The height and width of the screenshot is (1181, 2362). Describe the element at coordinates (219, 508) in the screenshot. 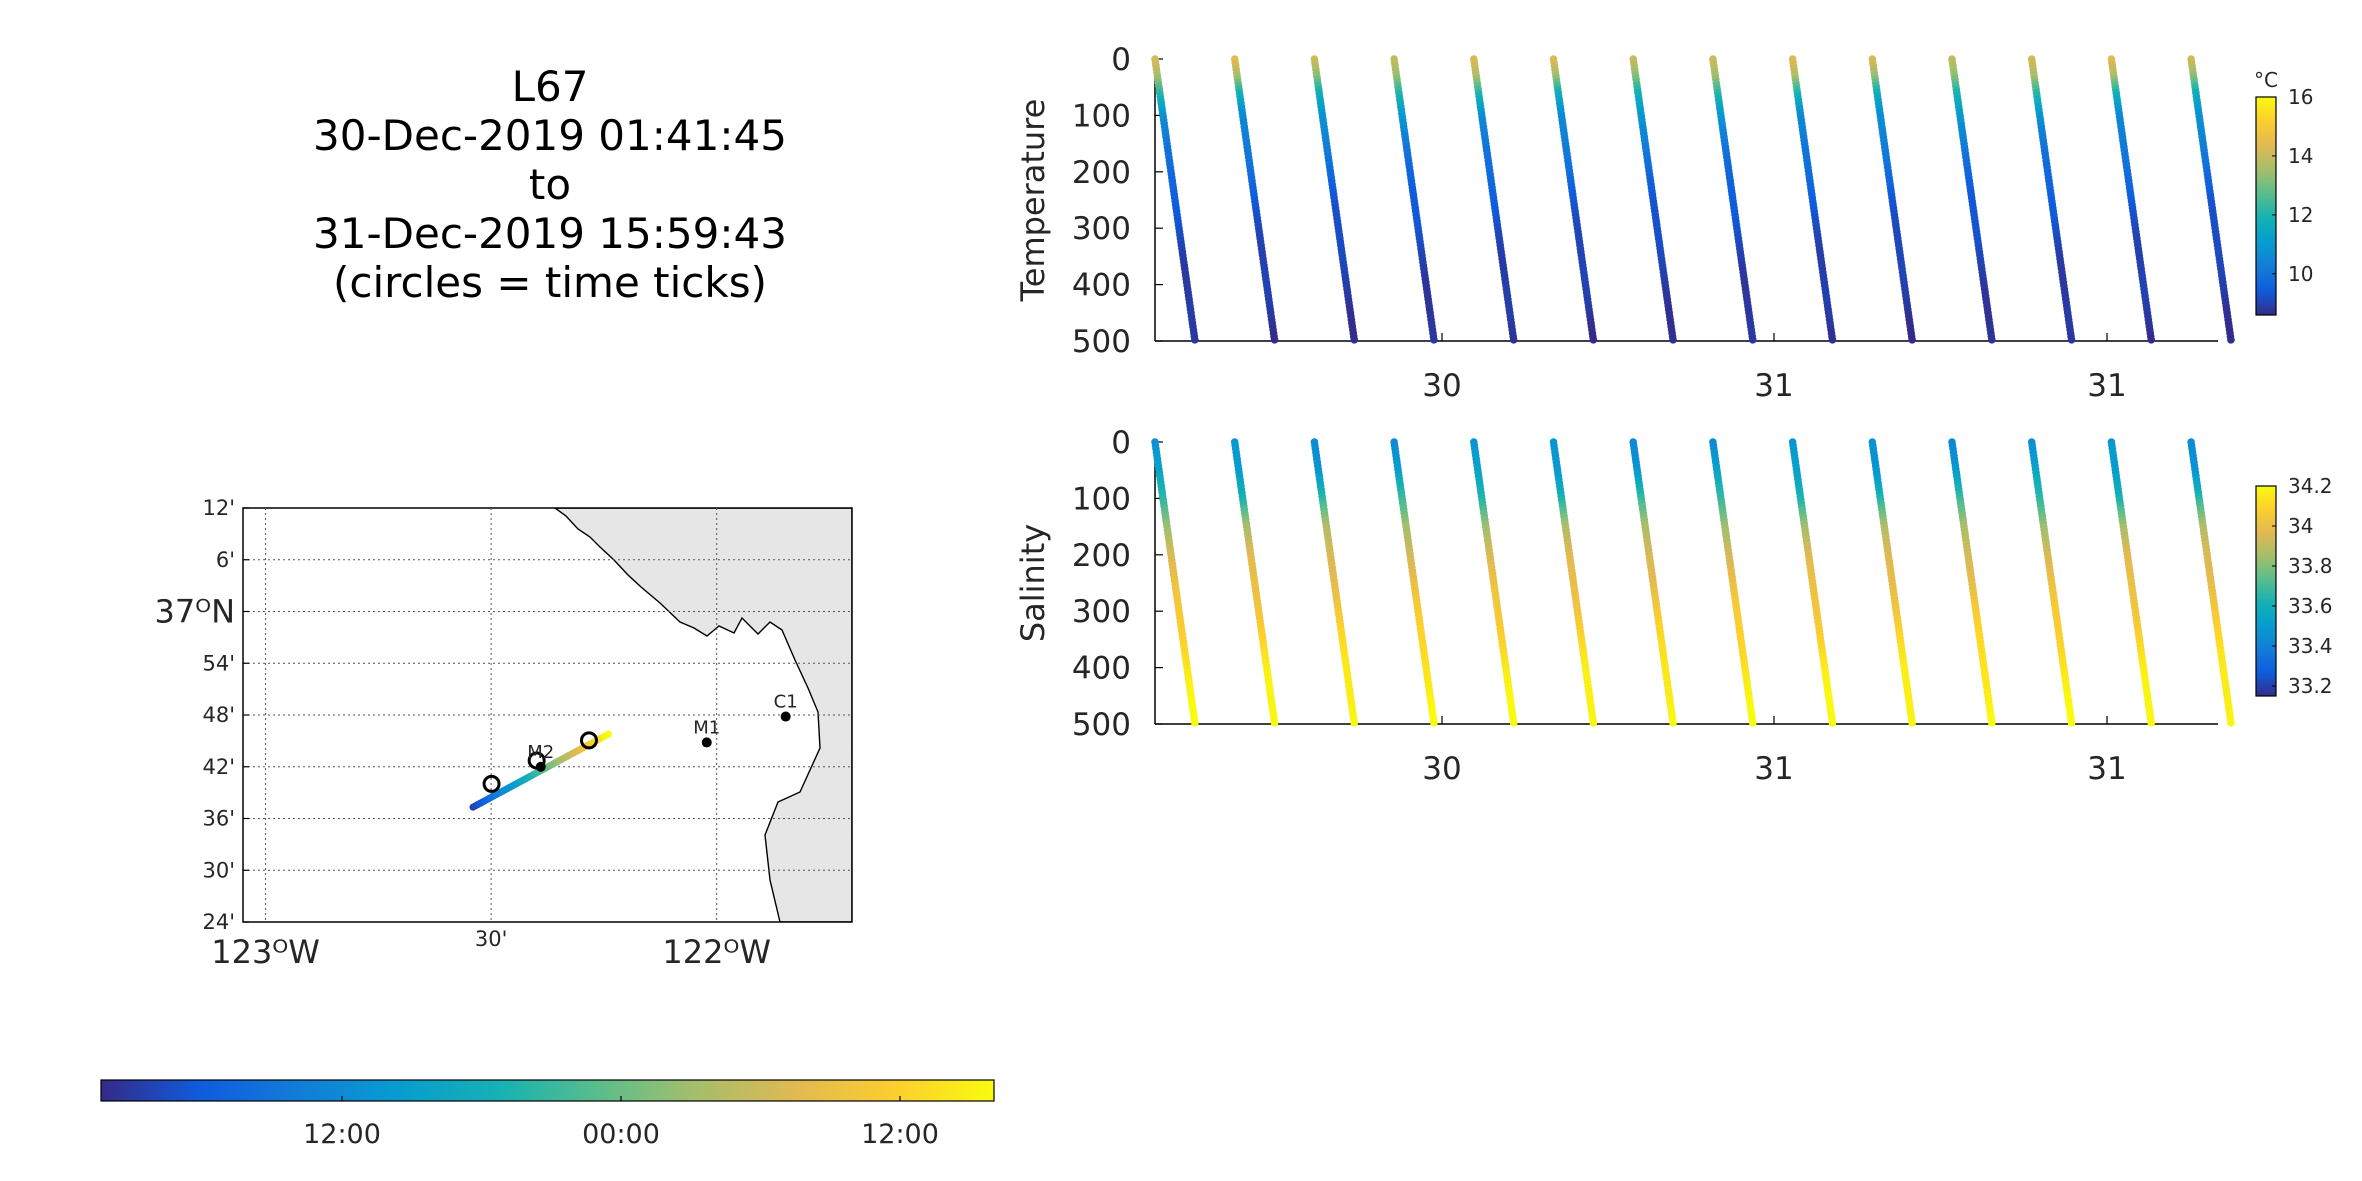

I see `map-lat-tick-label: 12'` at that location.